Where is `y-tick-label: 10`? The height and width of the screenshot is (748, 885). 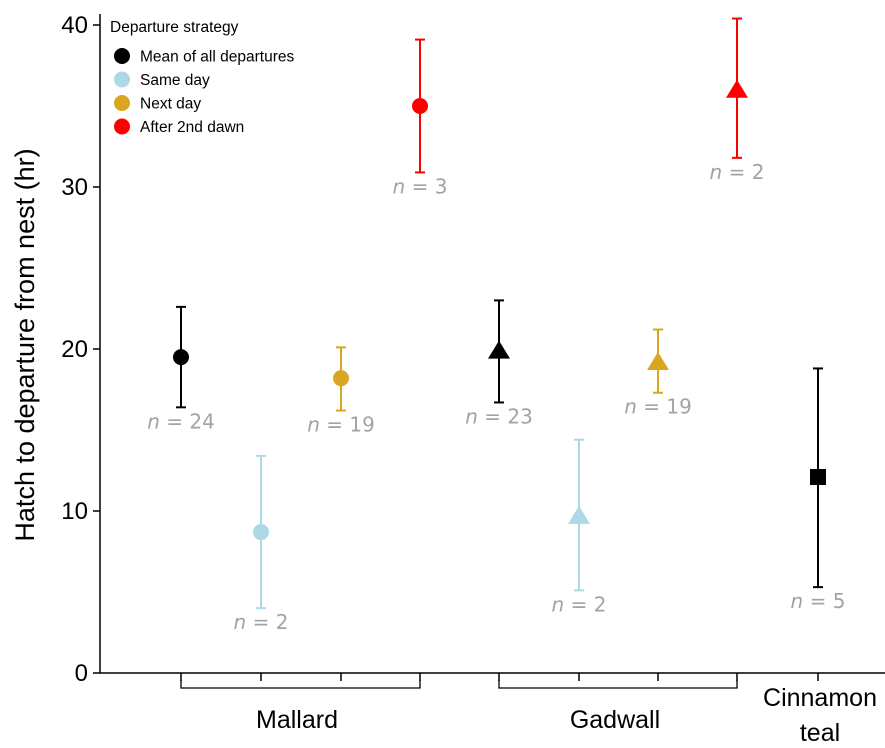 y-tick-label: 10 is located at coordinates (74, 511).